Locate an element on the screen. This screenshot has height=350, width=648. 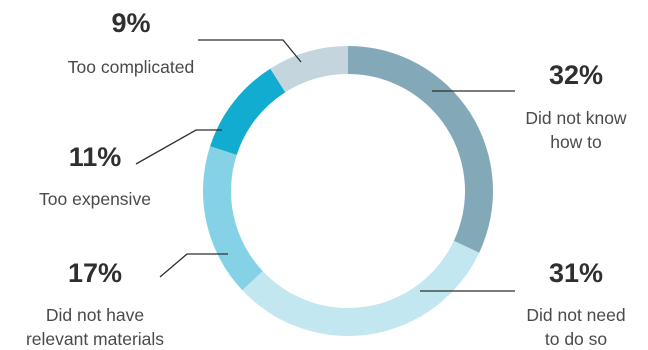
leader-line-too-complicated is located at coordinates (250, 51).